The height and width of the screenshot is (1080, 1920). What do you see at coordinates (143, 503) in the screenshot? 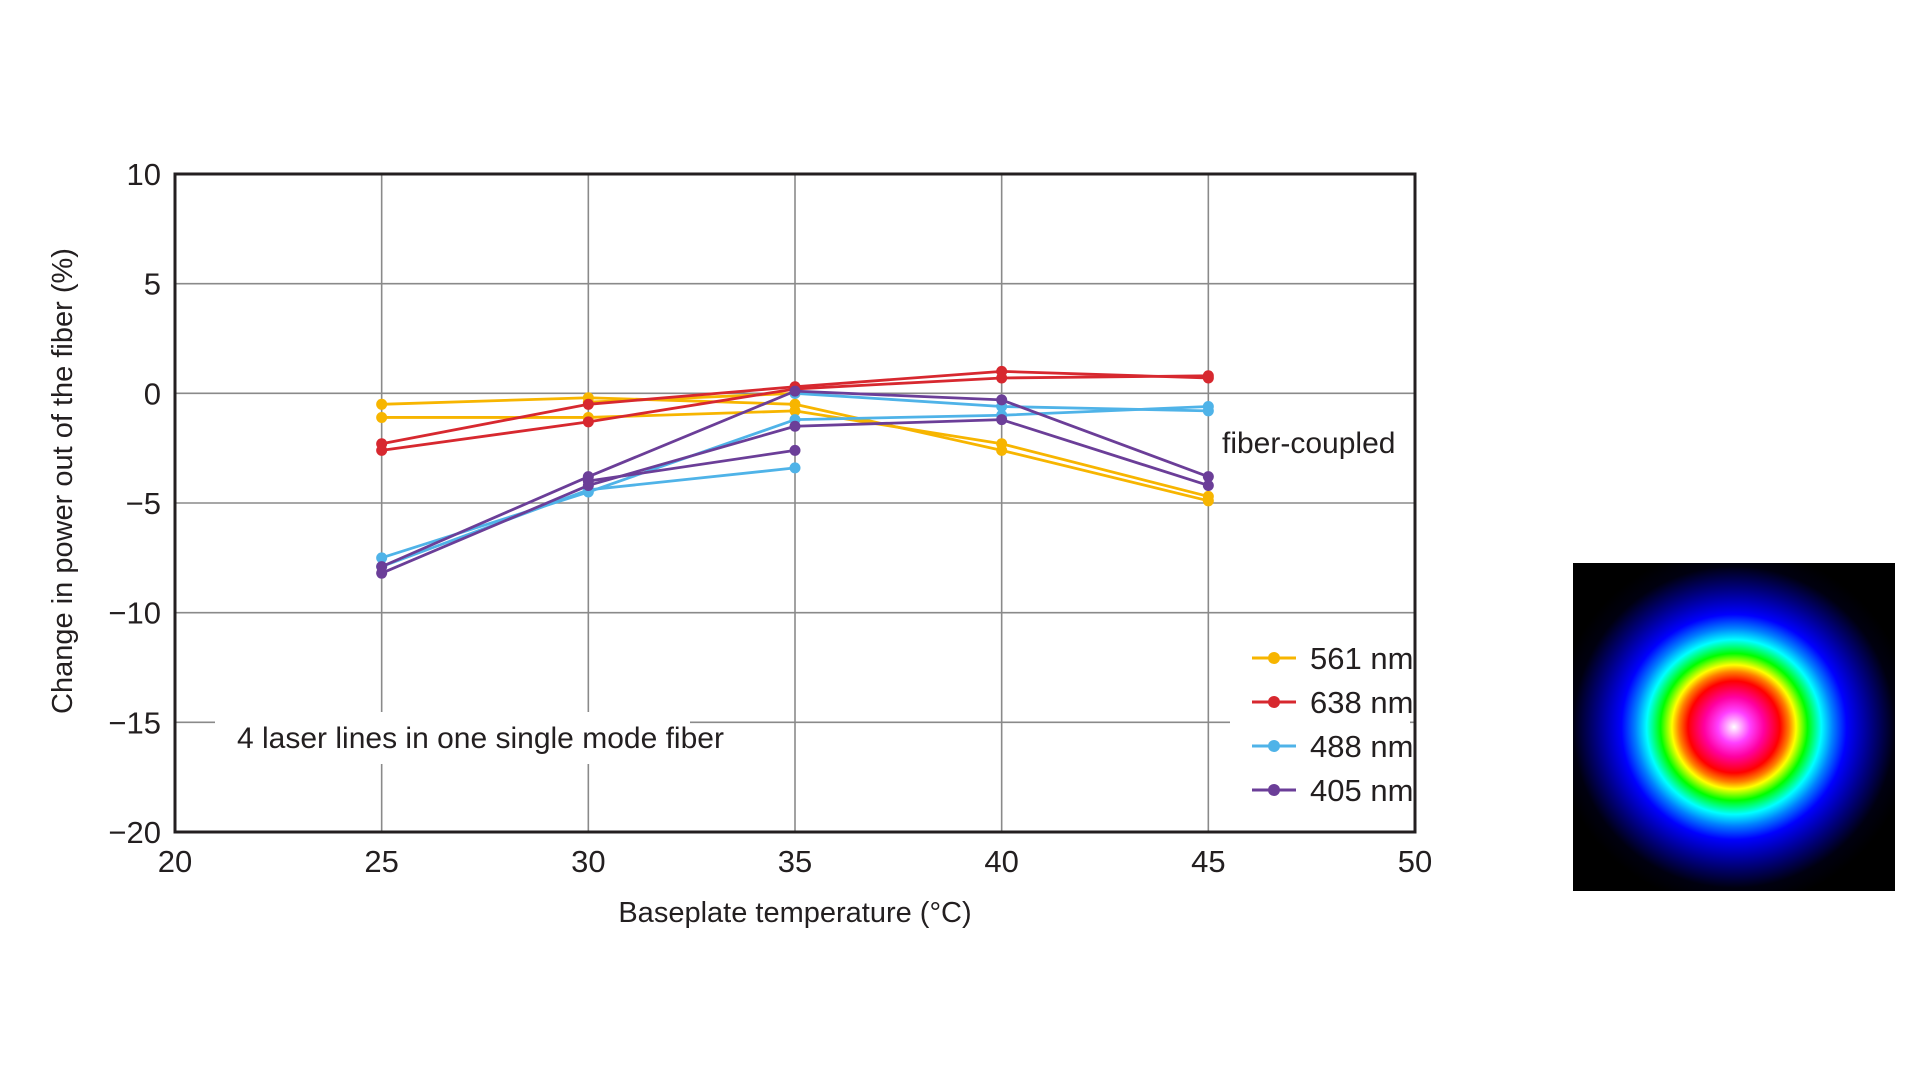
I see `y-tick-label: −5` at bounding box center [143, 503].